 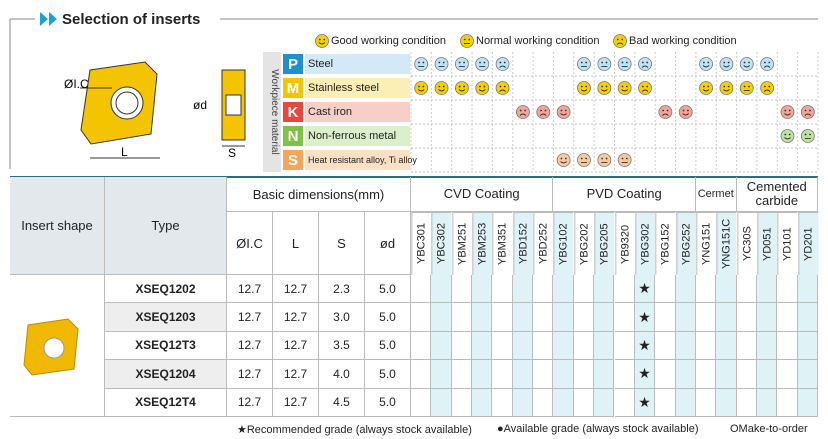 I want to click on grade-header: YBG302, so click(x=645, y=243).